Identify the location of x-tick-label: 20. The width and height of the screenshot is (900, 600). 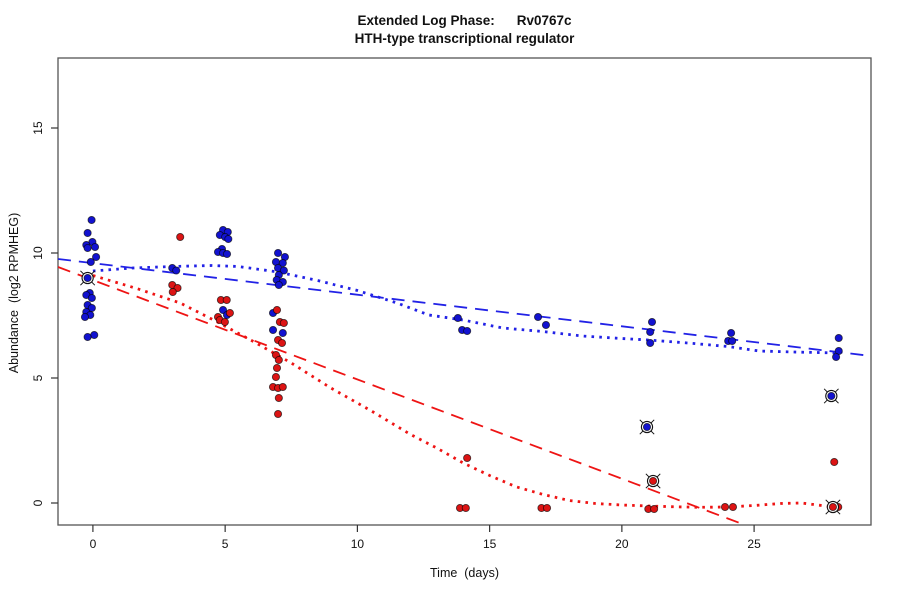
(622, 544).